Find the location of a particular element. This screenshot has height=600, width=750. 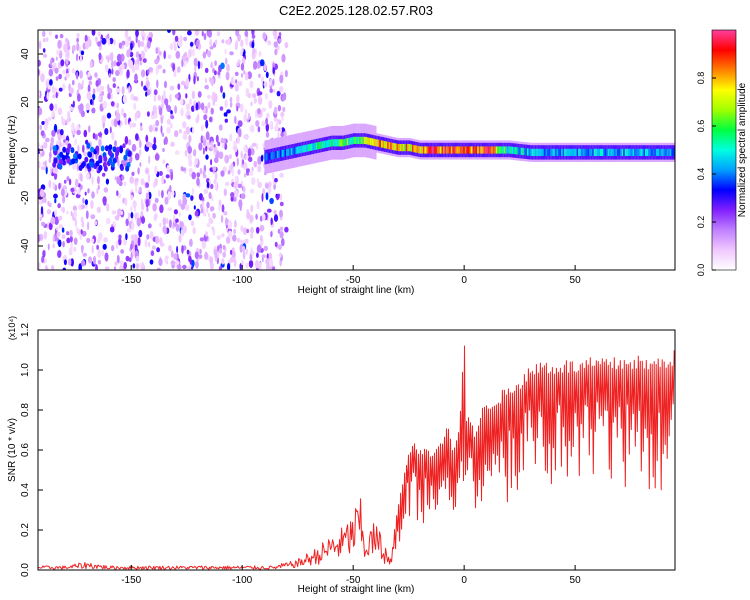

y-tick-label: 0.6 is located at coordinates (25, 450).